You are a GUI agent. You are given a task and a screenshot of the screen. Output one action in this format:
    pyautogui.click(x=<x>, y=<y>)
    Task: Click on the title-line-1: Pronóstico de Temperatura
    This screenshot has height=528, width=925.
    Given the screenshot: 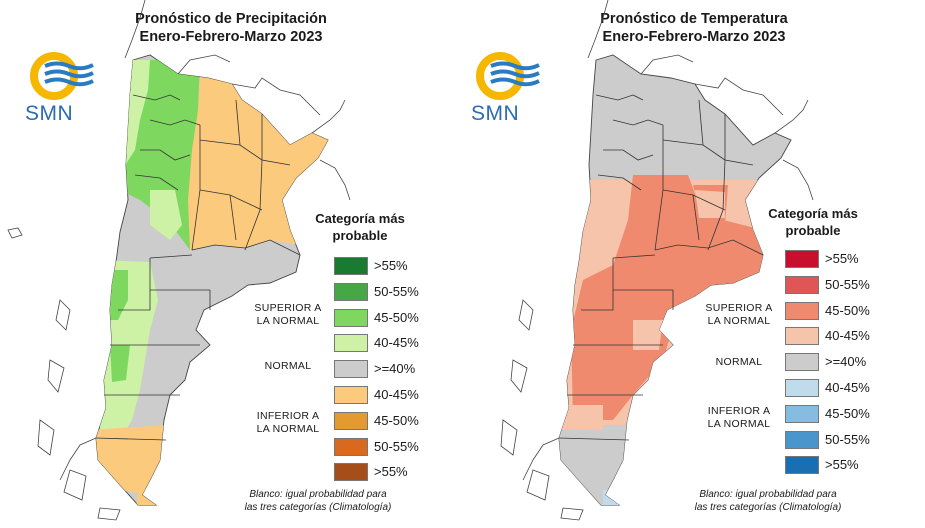 What is the action you would take?
    pyautogui.click(x=694, y=19)
    